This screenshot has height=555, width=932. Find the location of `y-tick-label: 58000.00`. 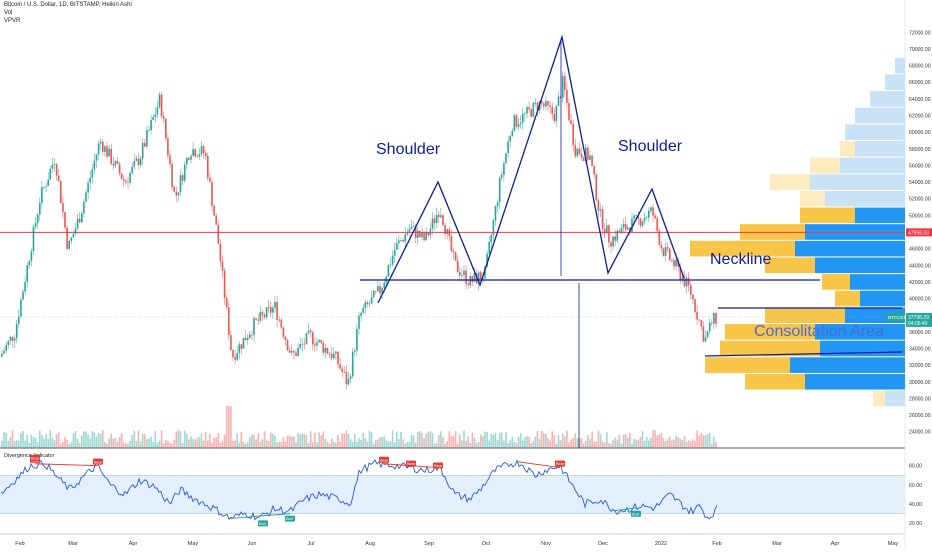

y-tick-label: 58000.00 is located at coordinates (920, 150).